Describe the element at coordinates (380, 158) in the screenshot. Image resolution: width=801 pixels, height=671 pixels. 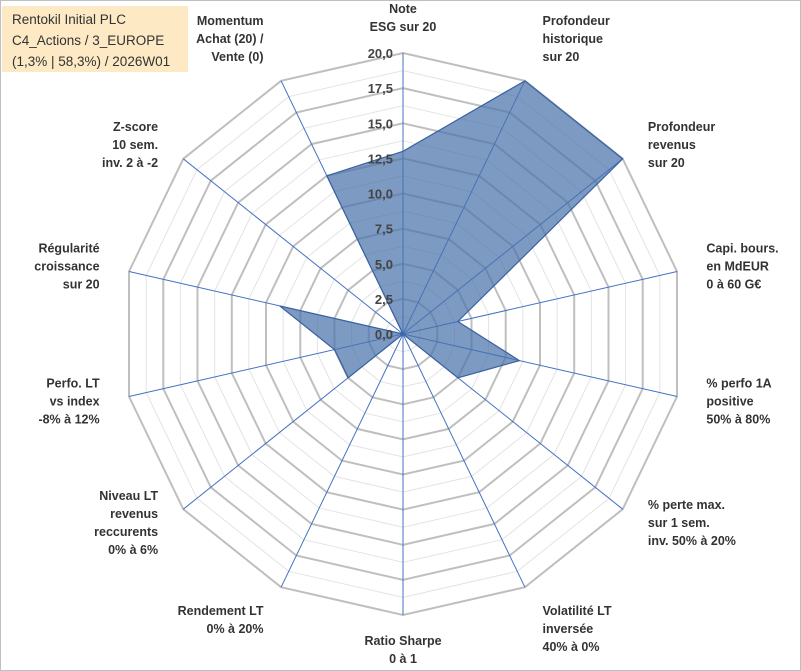
I see `tick-label: 12,5` at that location.